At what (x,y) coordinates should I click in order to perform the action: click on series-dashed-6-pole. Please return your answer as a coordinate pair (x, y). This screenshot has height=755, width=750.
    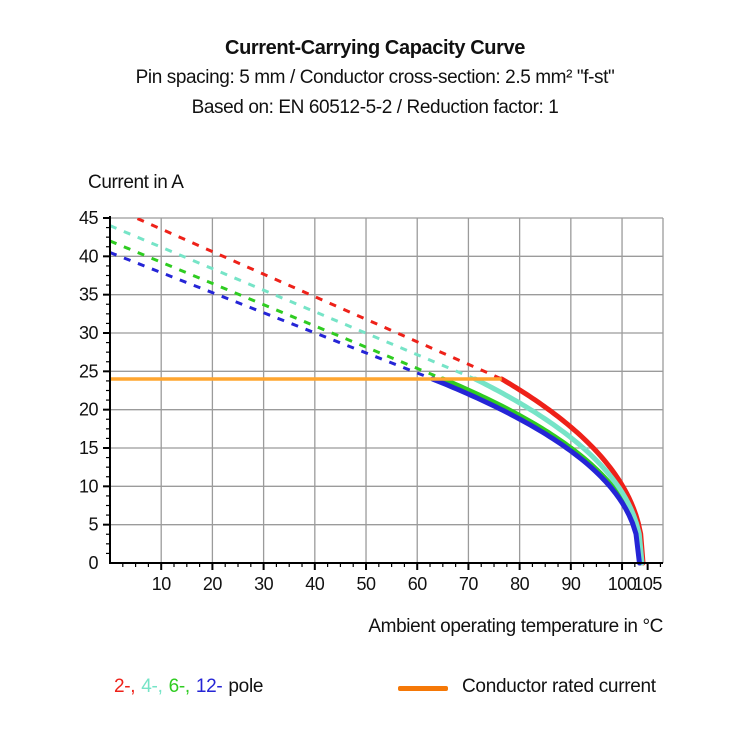
    Looking at the image, I should click on (277, 310).